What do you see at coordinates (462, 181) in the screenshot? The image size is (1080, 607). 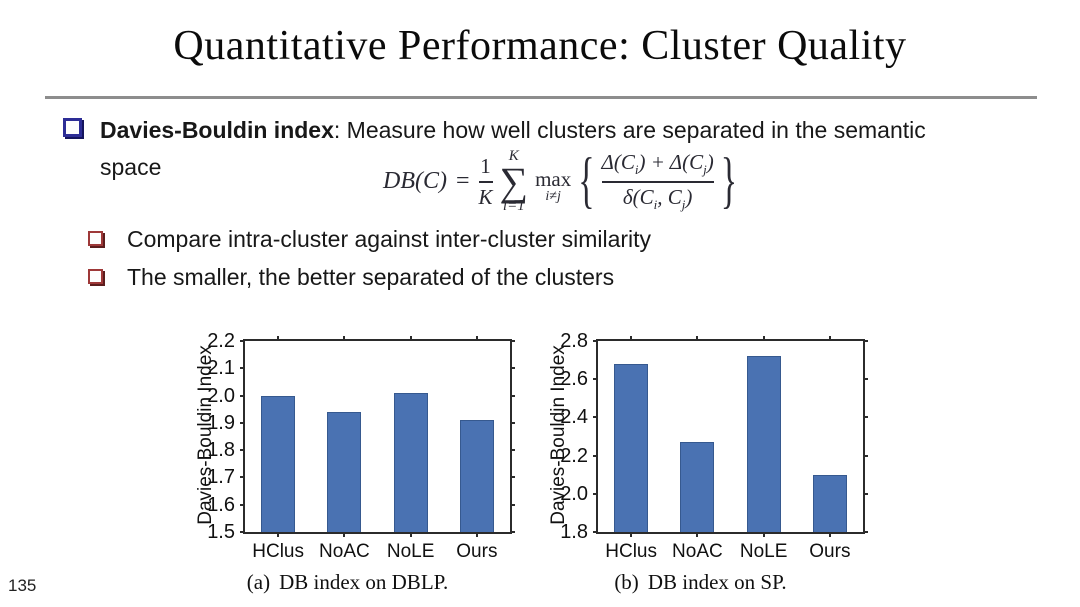 I see `formula-equals: =` at bounding box center [462, 181].